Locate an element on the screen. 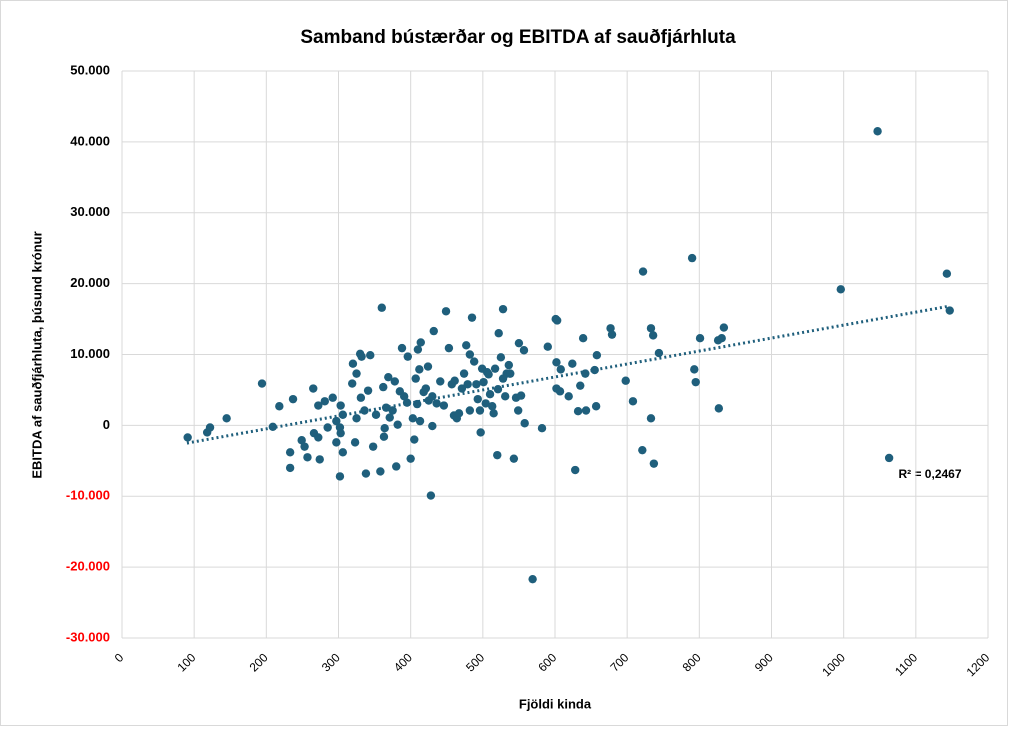 This screenshot has height=732, width=1009. y-tick-label: 30.000 is located at coordinates (90, 211).